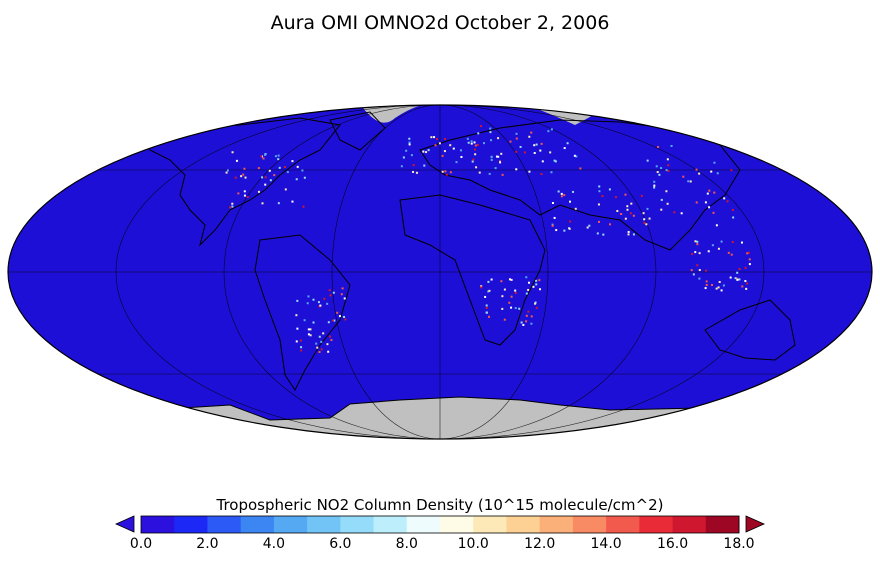 Image resolution: width=880 pixels, height=576 pixels. Describe the element at coordinates (739, 544) in the screenshot. I see `colorbar-tick-label: 18.0` at that location.